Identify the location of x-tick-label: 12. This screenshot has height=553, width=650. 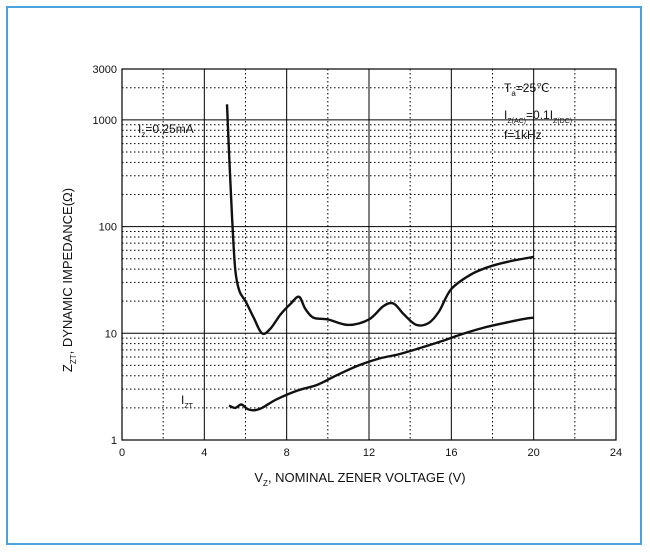
(369, 453).